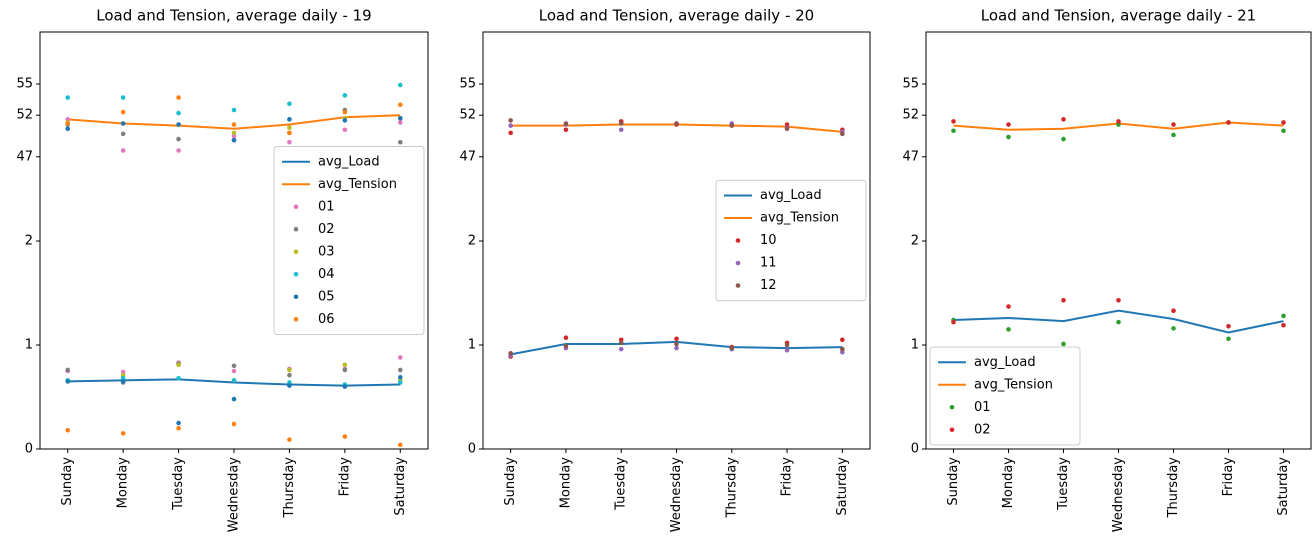 This screenshot has width=1313, height=550. Describe the element at coordinates (982, 429) in the screenshot. I see `legend-label: 02` at that location.